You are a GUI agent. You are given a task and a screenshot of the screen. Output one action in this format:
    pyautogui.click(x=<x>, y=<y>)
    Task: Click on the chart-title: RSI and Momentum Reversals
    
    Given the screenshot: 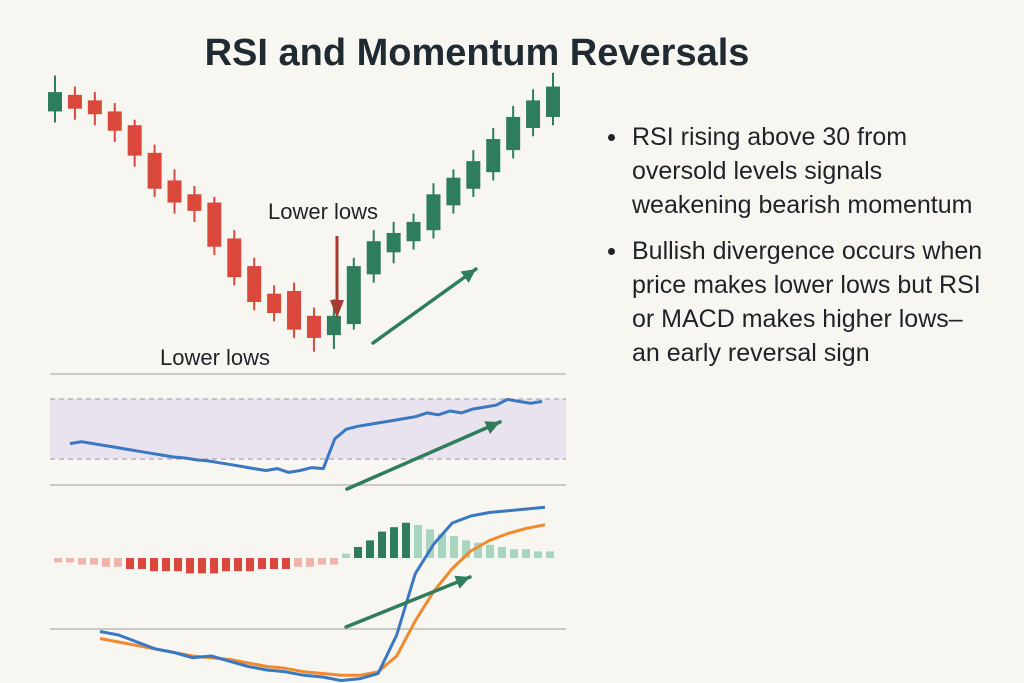 What is the action you would take?
    pyautogui.click(x=477, y=53)
    